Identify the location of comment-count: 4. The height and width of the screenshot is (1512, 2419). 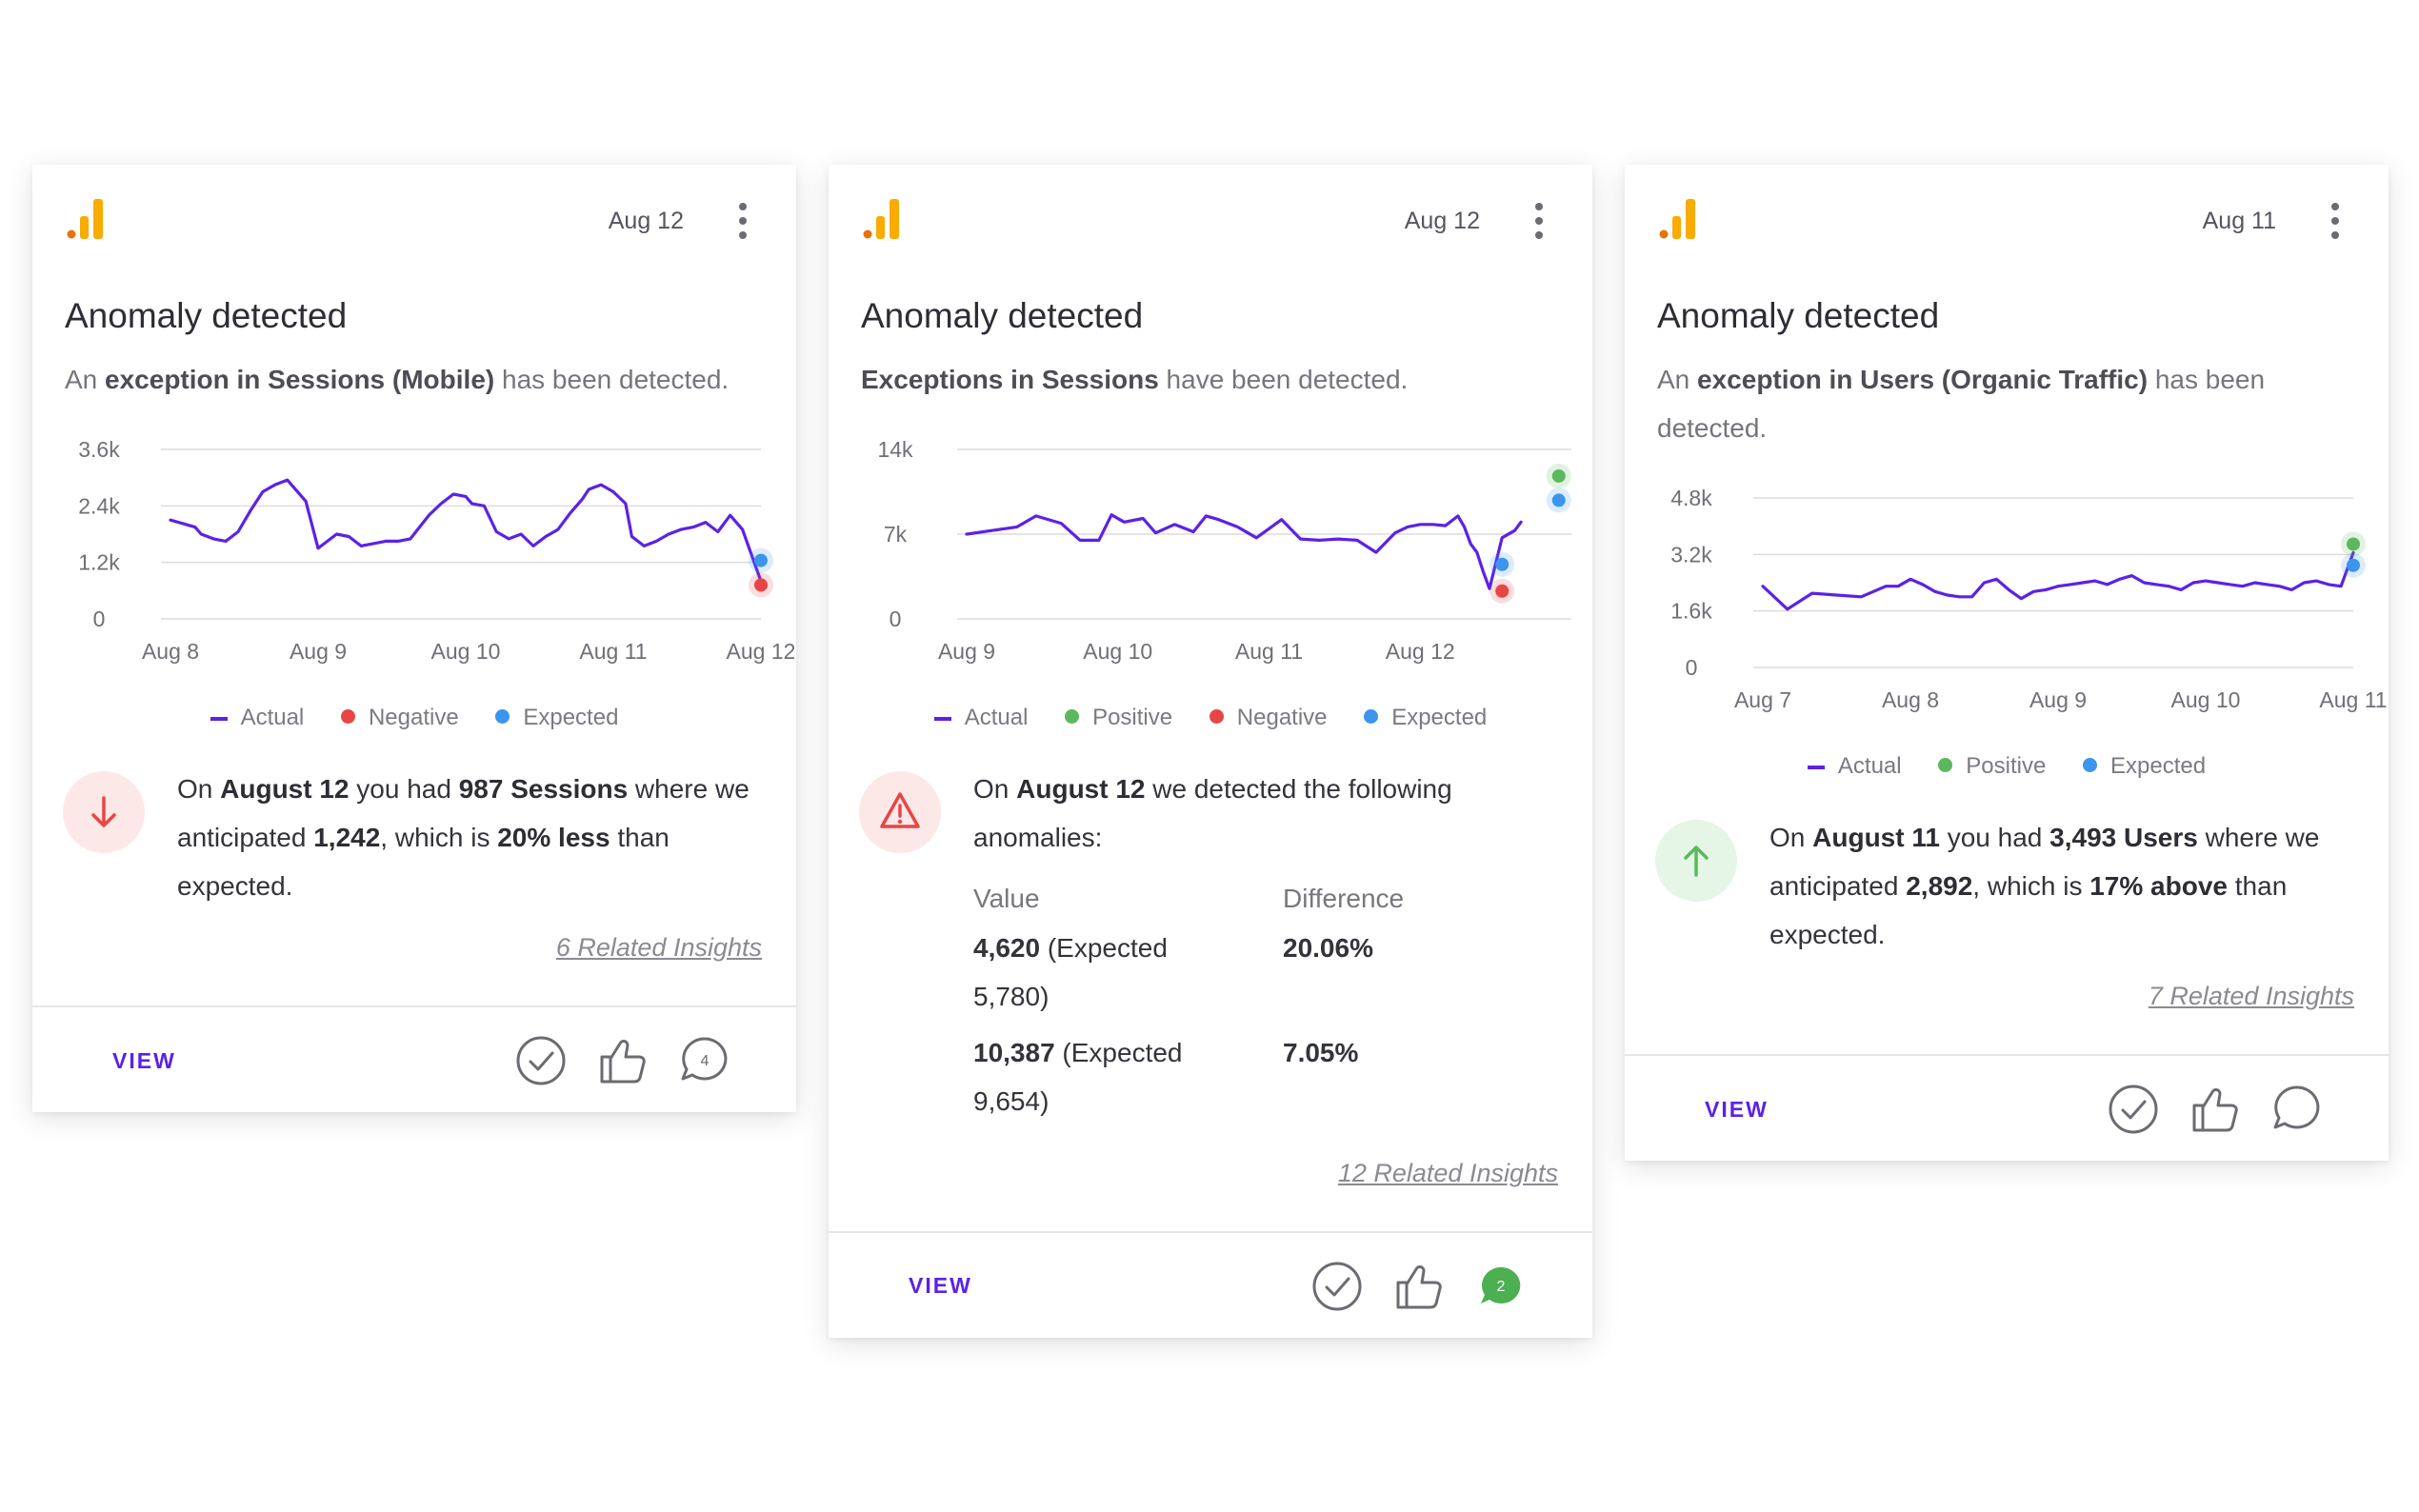
(705, 1061).